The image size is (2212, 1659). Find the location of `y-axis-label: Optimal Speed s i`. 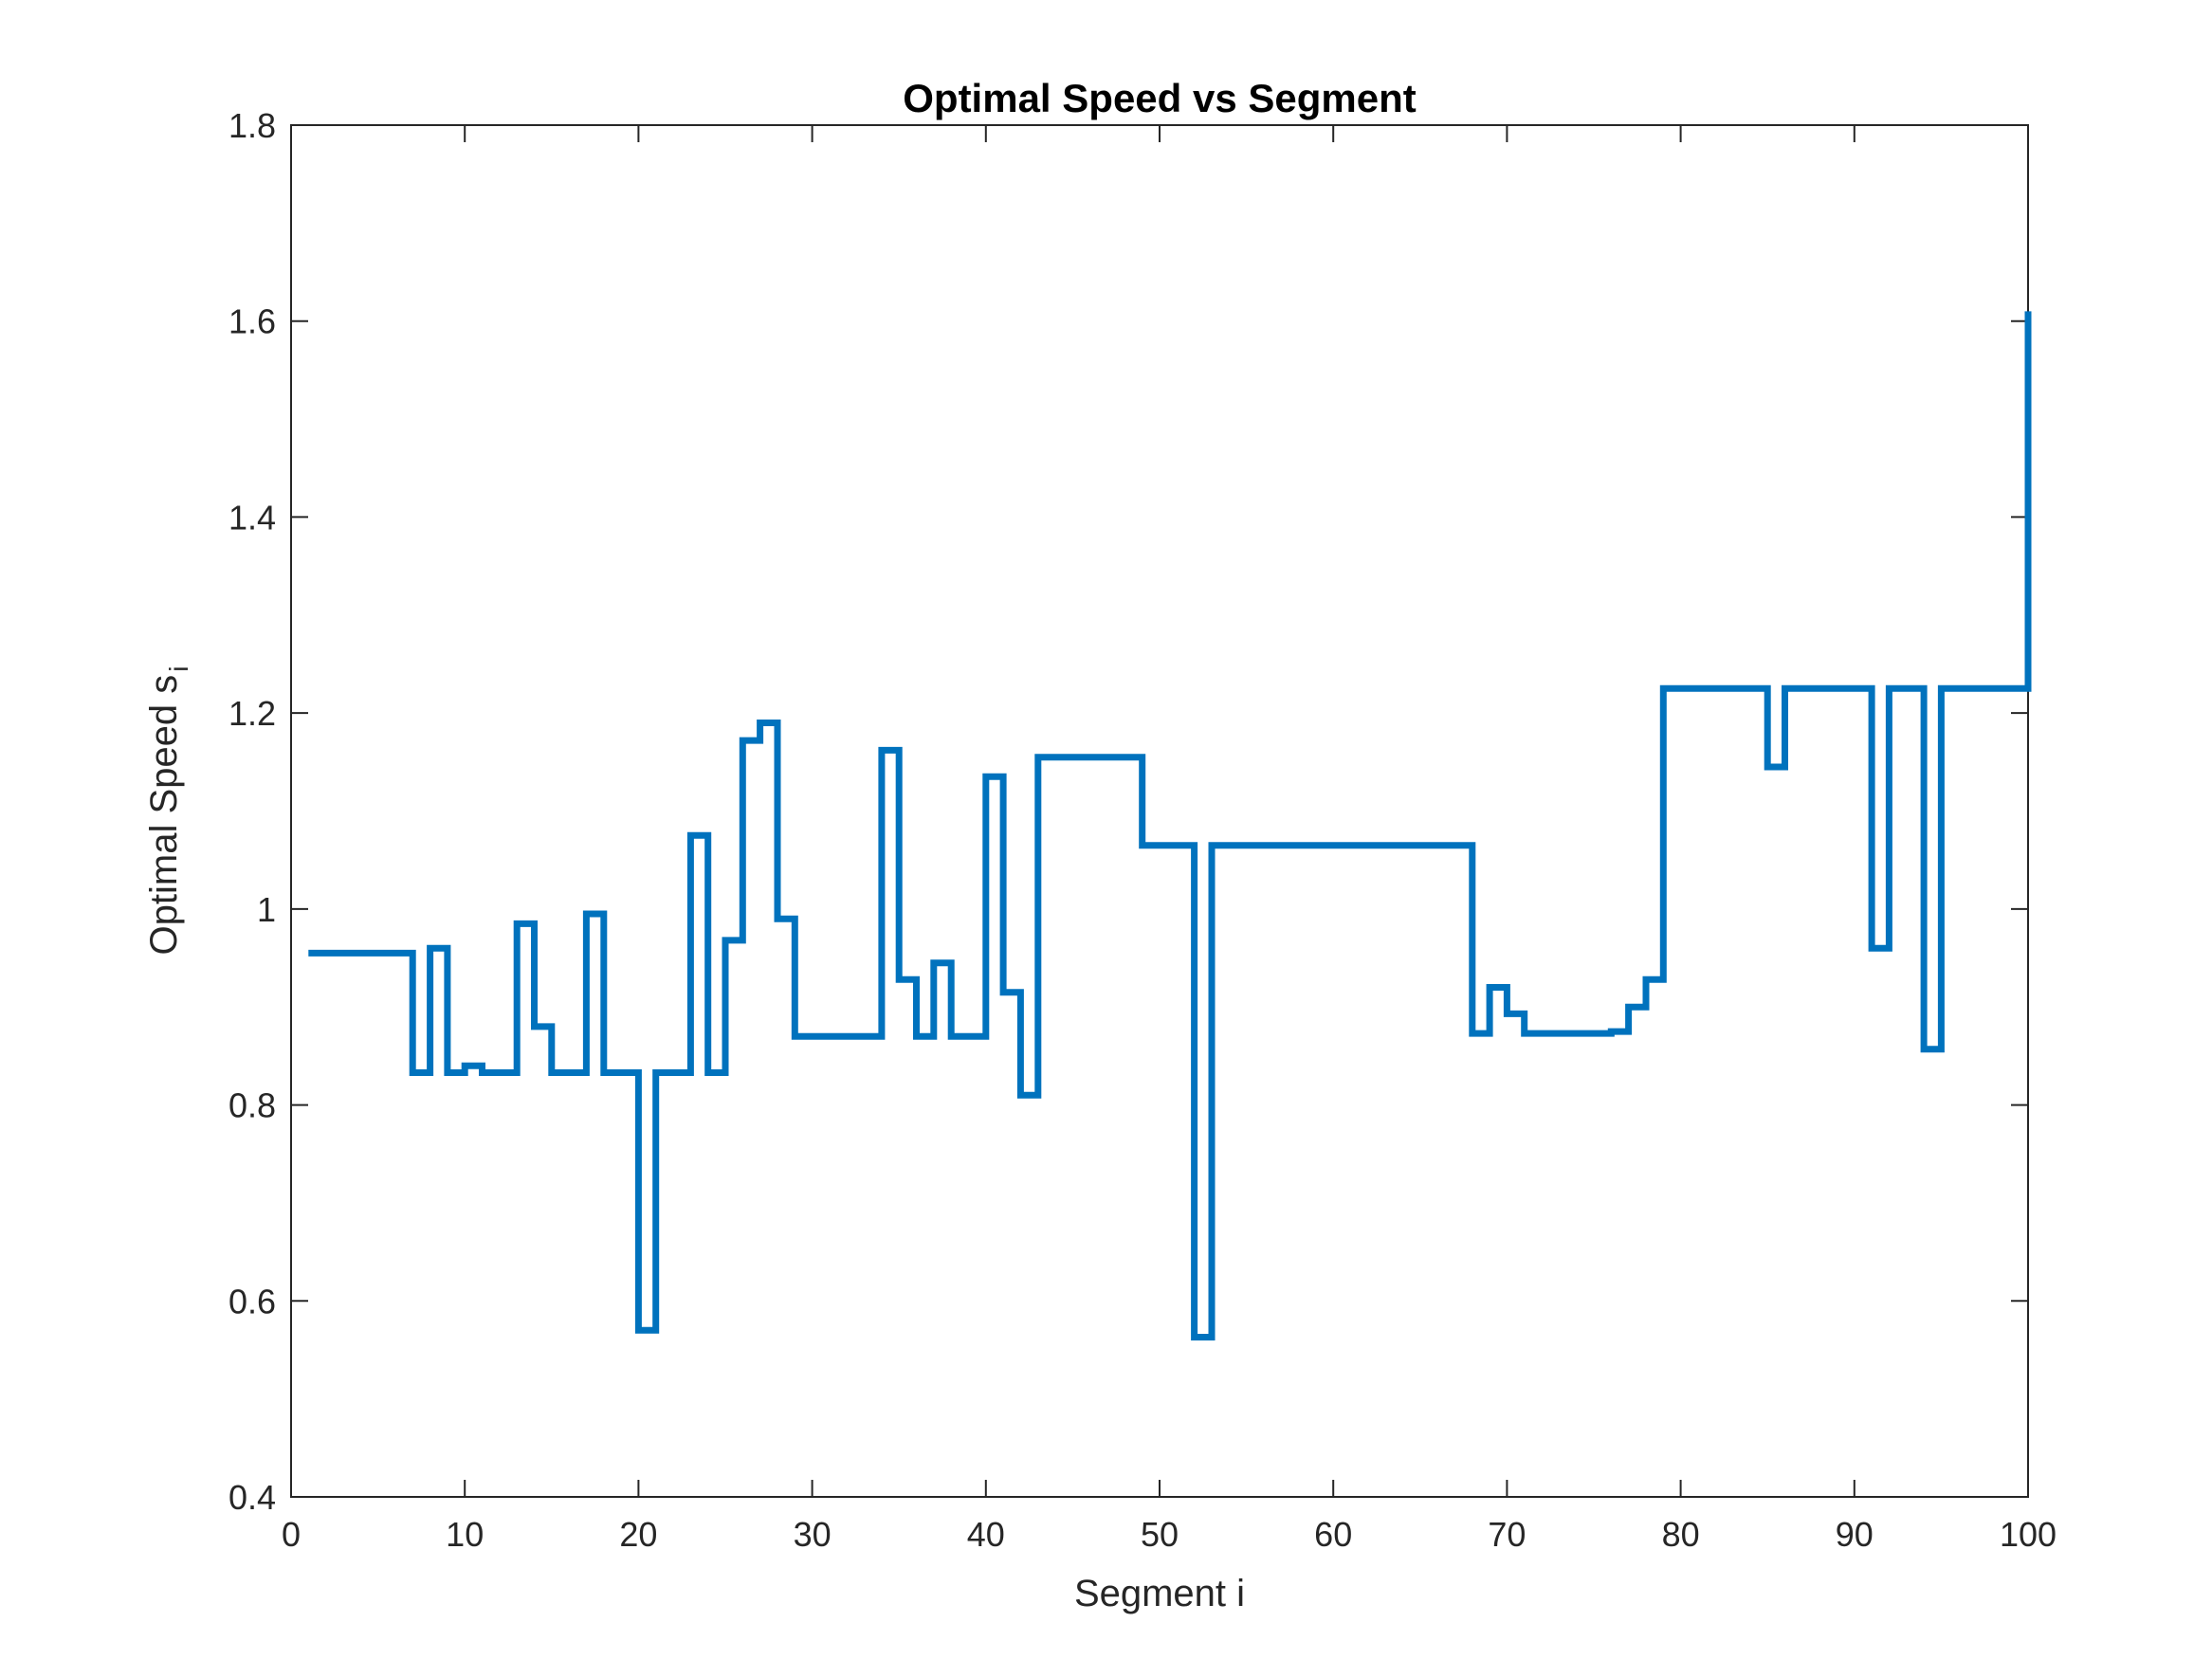

y-axis-label: Optimal Speed s i is located at coordinates (168, 811).